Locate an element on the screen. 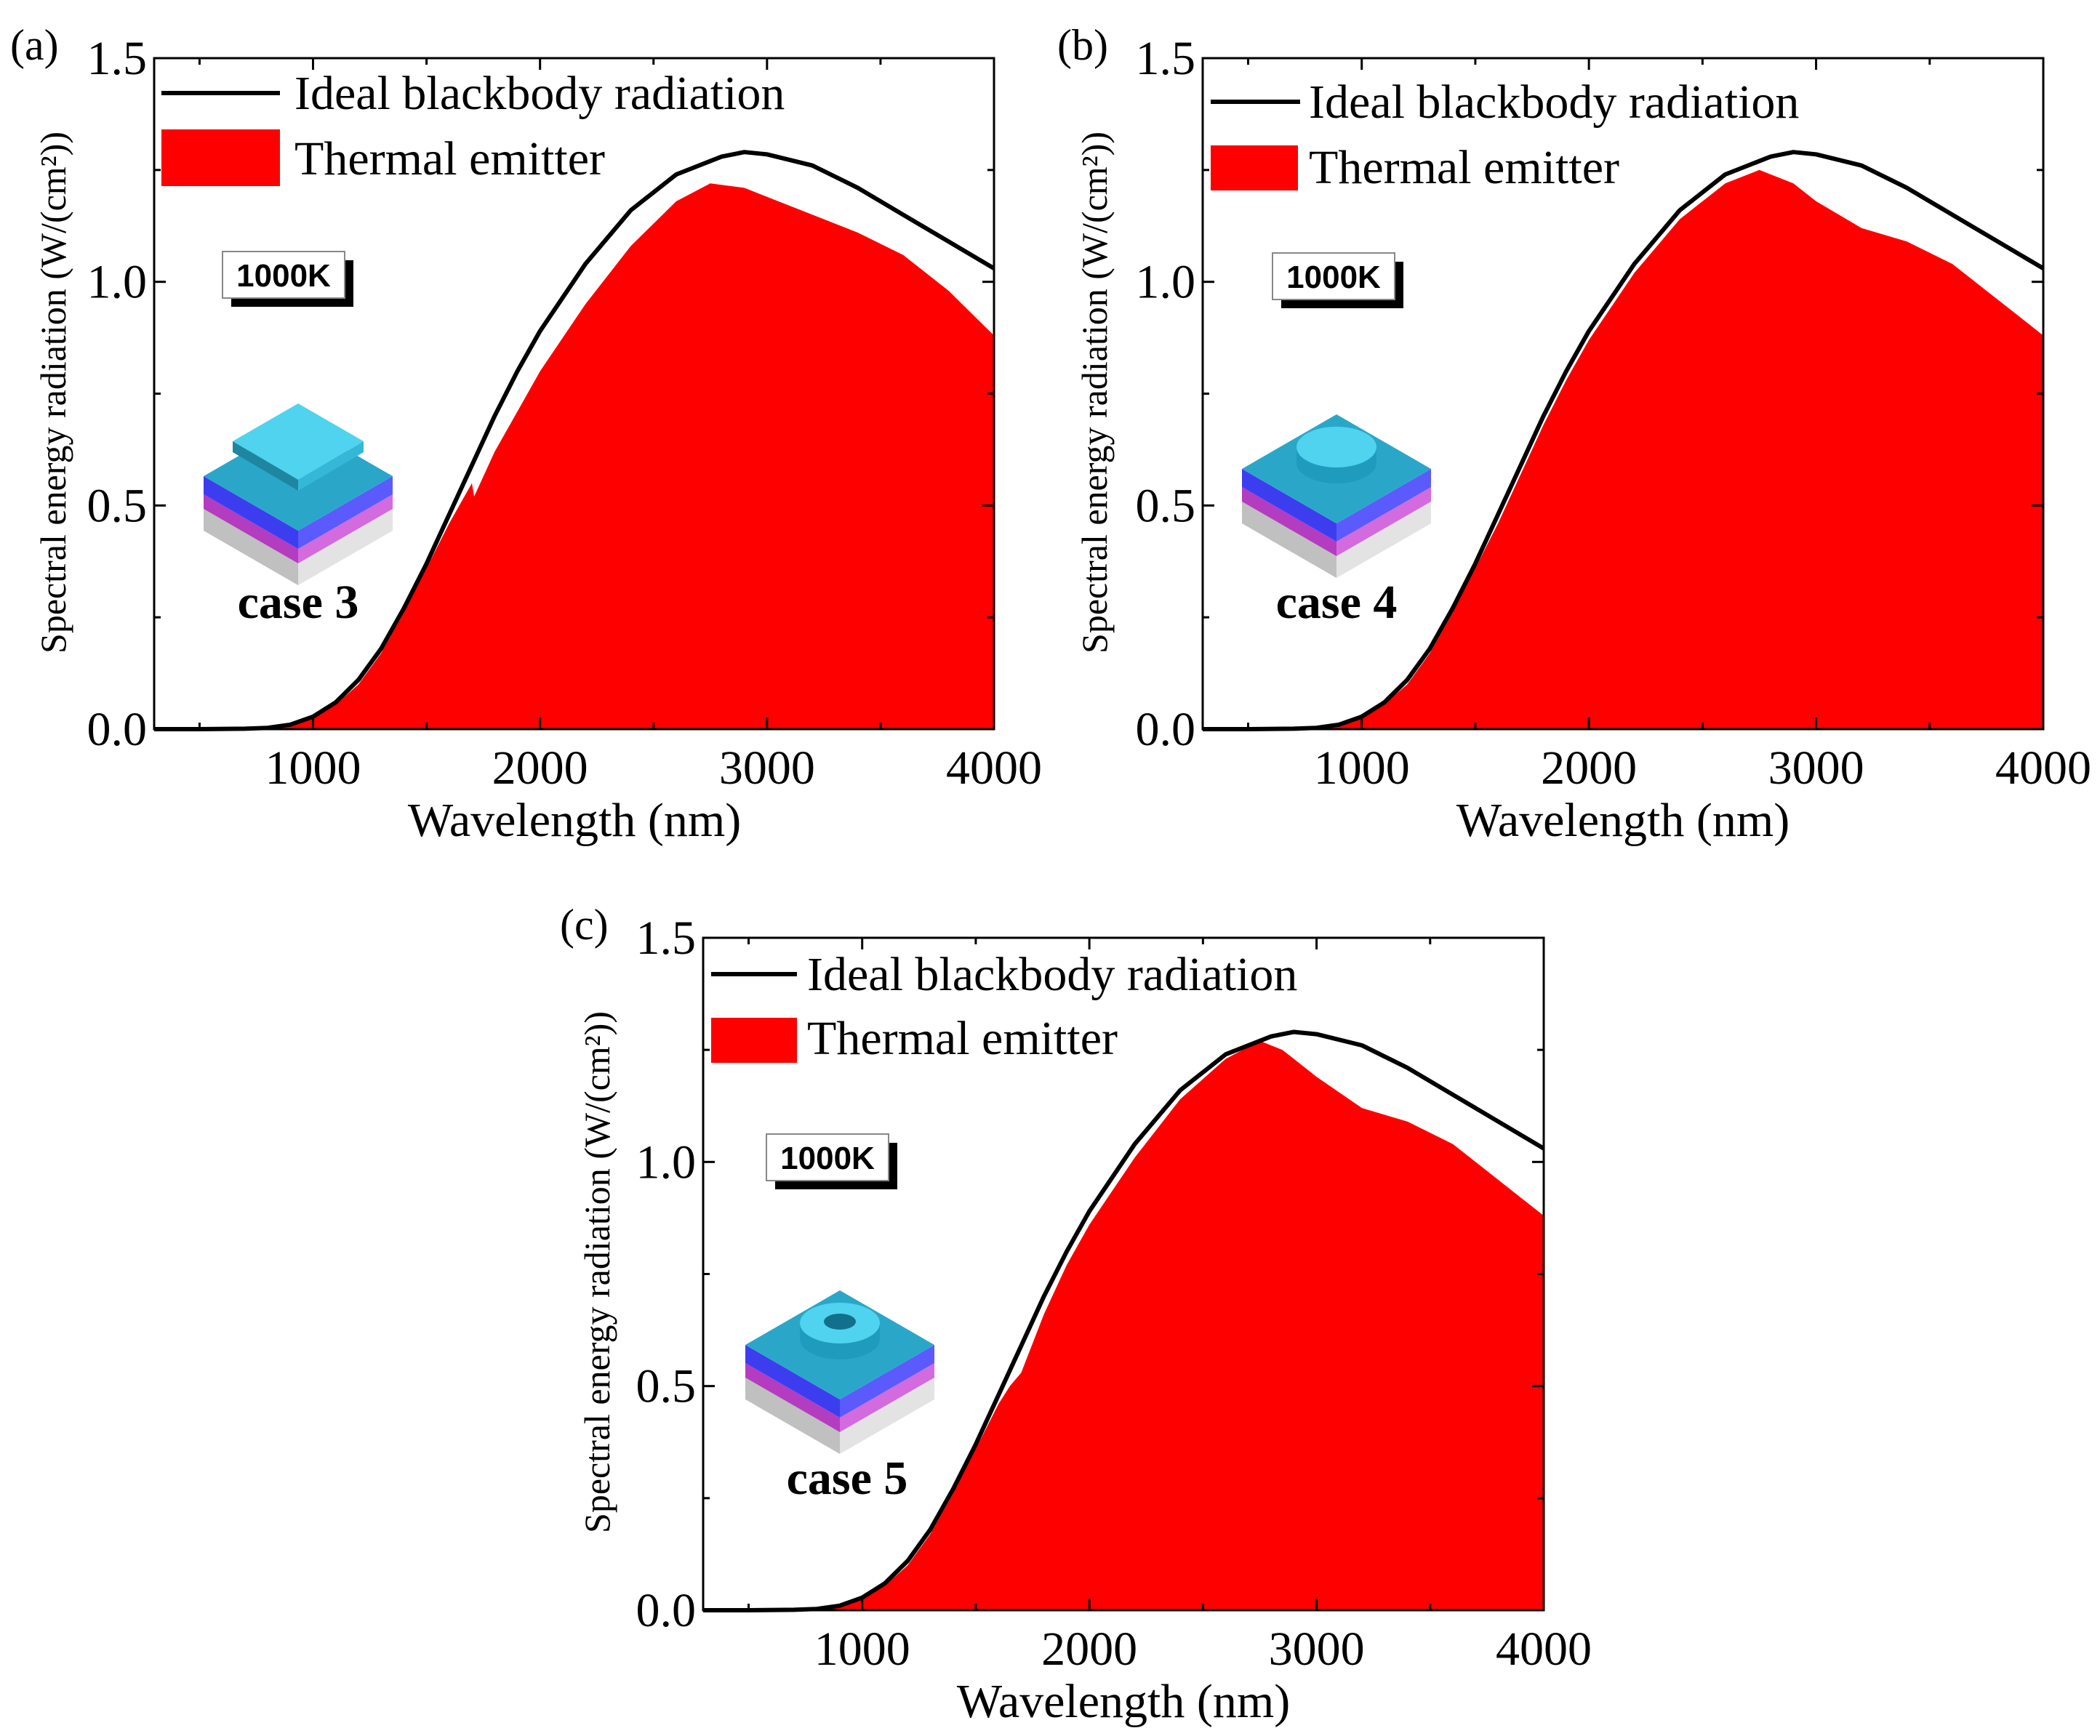 The width and height of the screenshot is (2100, 1736). ring-pillar-icon is located at coordinates (839, 1372).